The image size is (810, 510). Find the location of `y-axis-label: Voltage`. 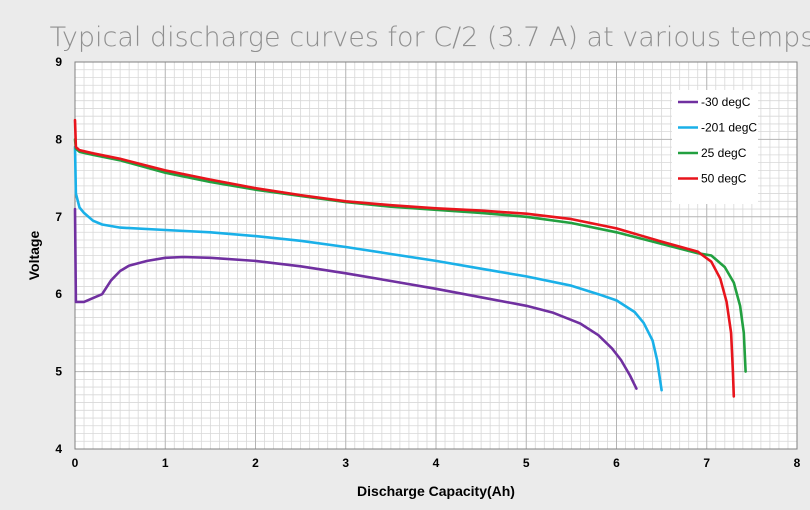

y-axis-label: Voltage is located at coordinates (34, 256).